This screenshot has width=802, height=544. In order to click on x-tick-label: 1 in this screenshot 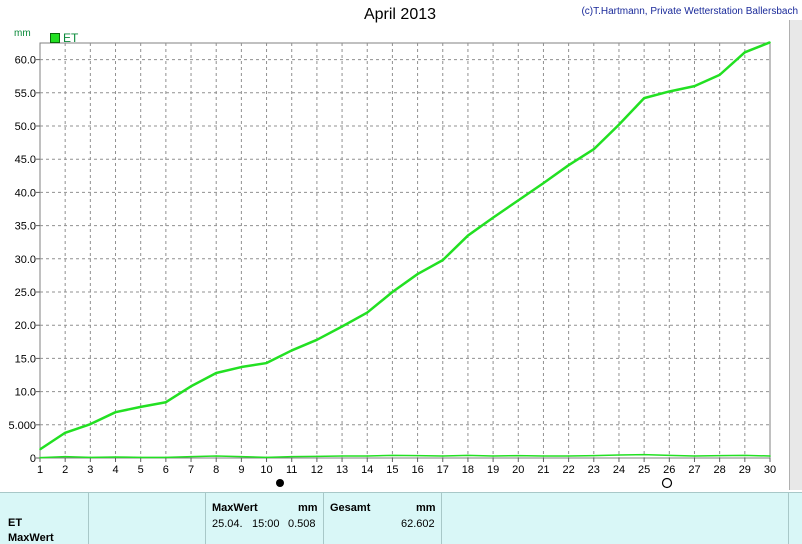, I will do `click(40, 470)`.